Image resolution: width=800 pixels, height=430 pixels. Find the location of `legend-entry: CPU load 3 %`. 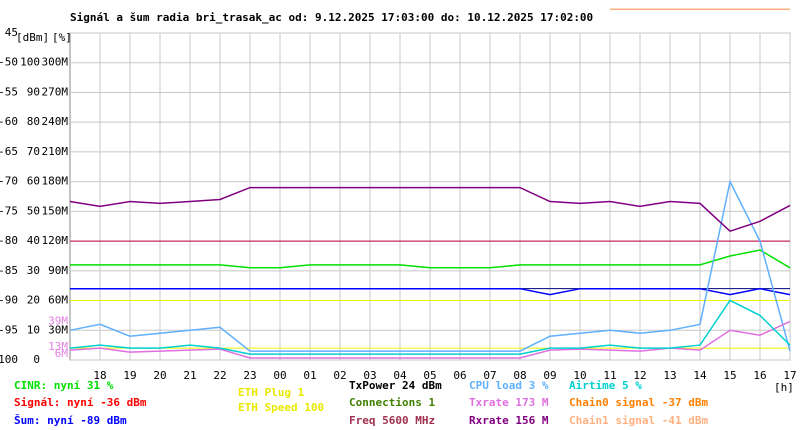

legend-entry: CPU load 3 % is located at coordinates (509, 385).